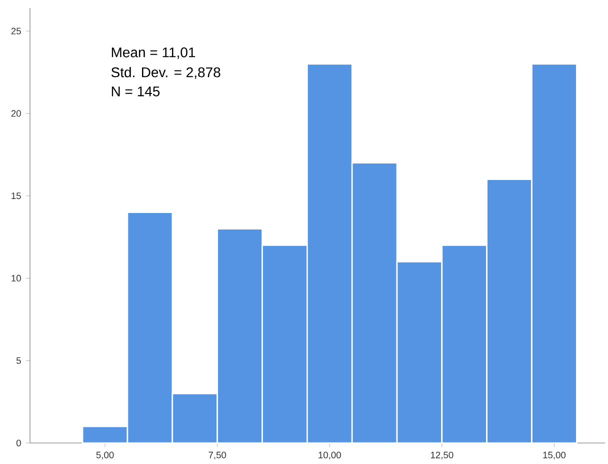  Describe the element at coordinates (136, 91) in the screenshot. I see `annotation: N = 145` at that location.